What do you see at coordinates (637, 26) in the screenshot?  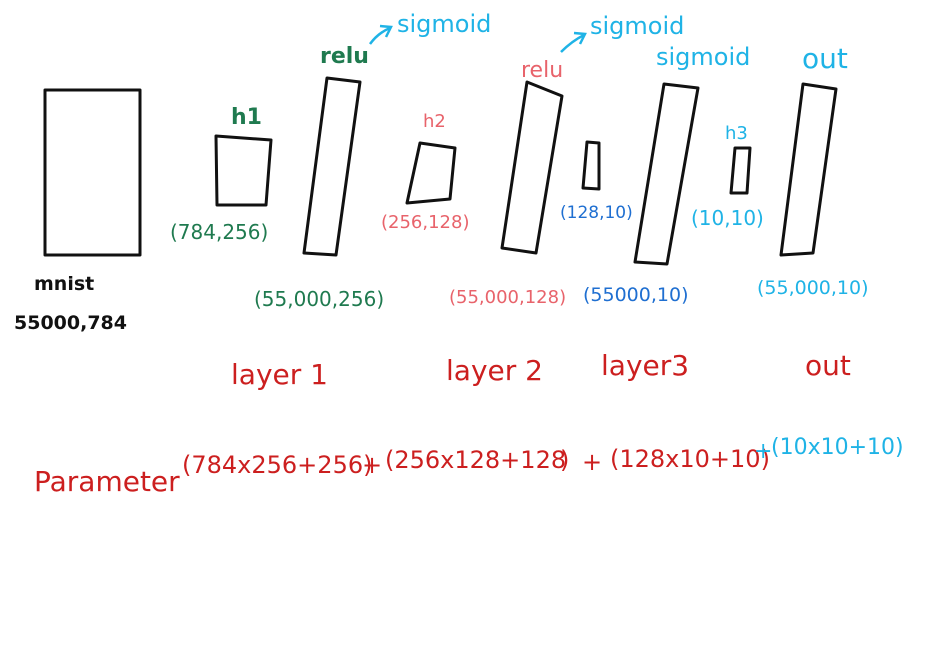 I see `layer2-sigmoid-note: sigmoid` at bounding box center [637, 26].